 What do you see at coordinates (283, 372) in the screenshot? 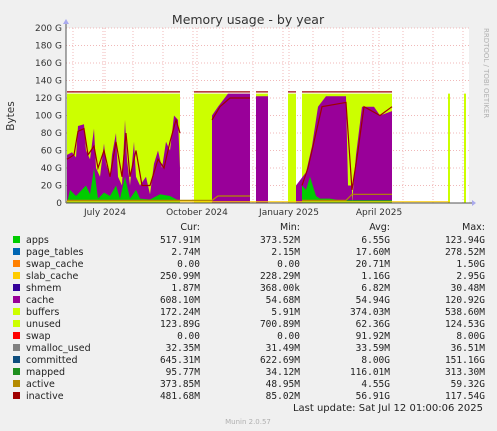
I see `legend-value-min: 34.12M` at bounding box center [283, 372].